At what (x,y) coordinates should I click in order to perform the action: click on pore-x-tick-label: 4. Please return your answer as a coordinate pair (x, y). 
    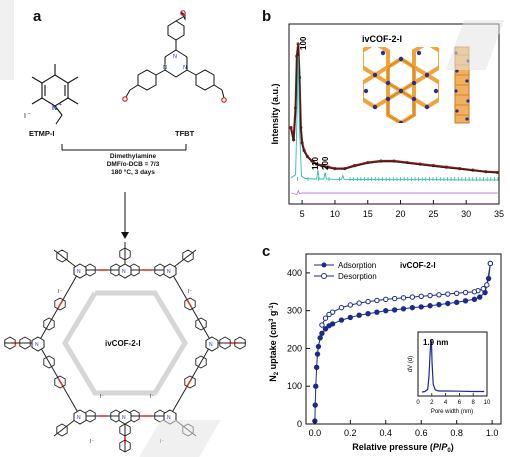
    Looking at the image, I should click on (446, 403).